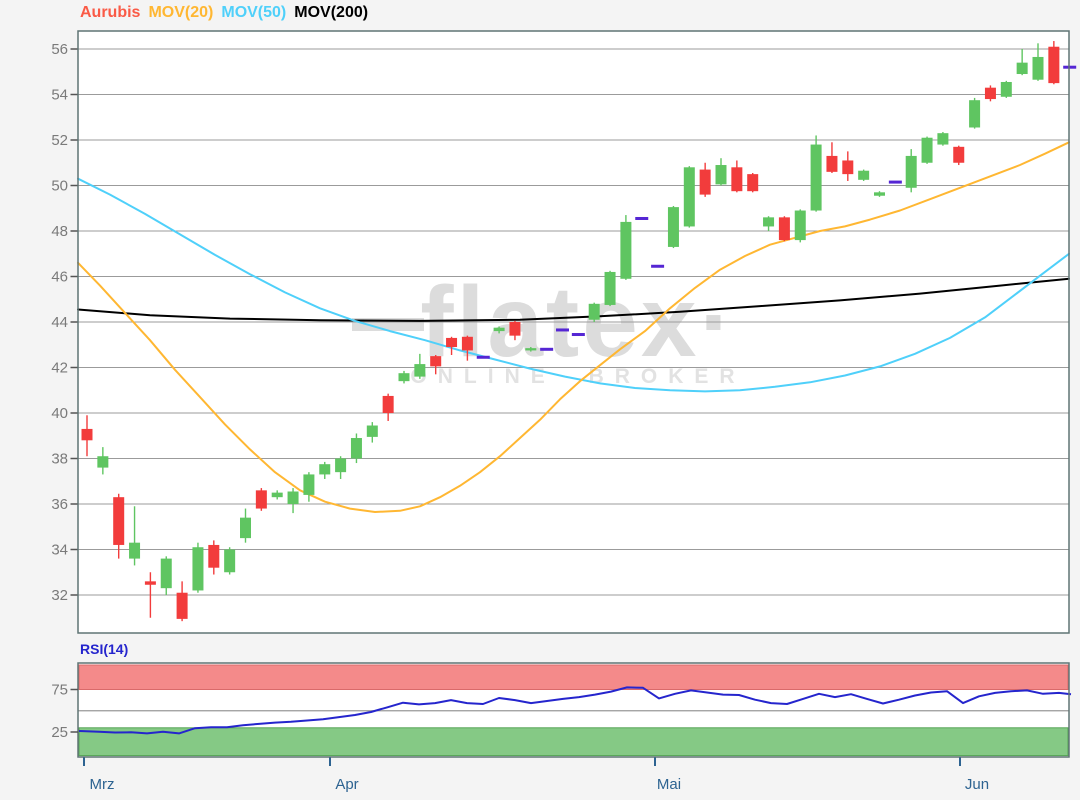 Image resolution: width=1080 pixels, height=800 pixels. I want to click on rsi-panel-border, so click(573, 710).